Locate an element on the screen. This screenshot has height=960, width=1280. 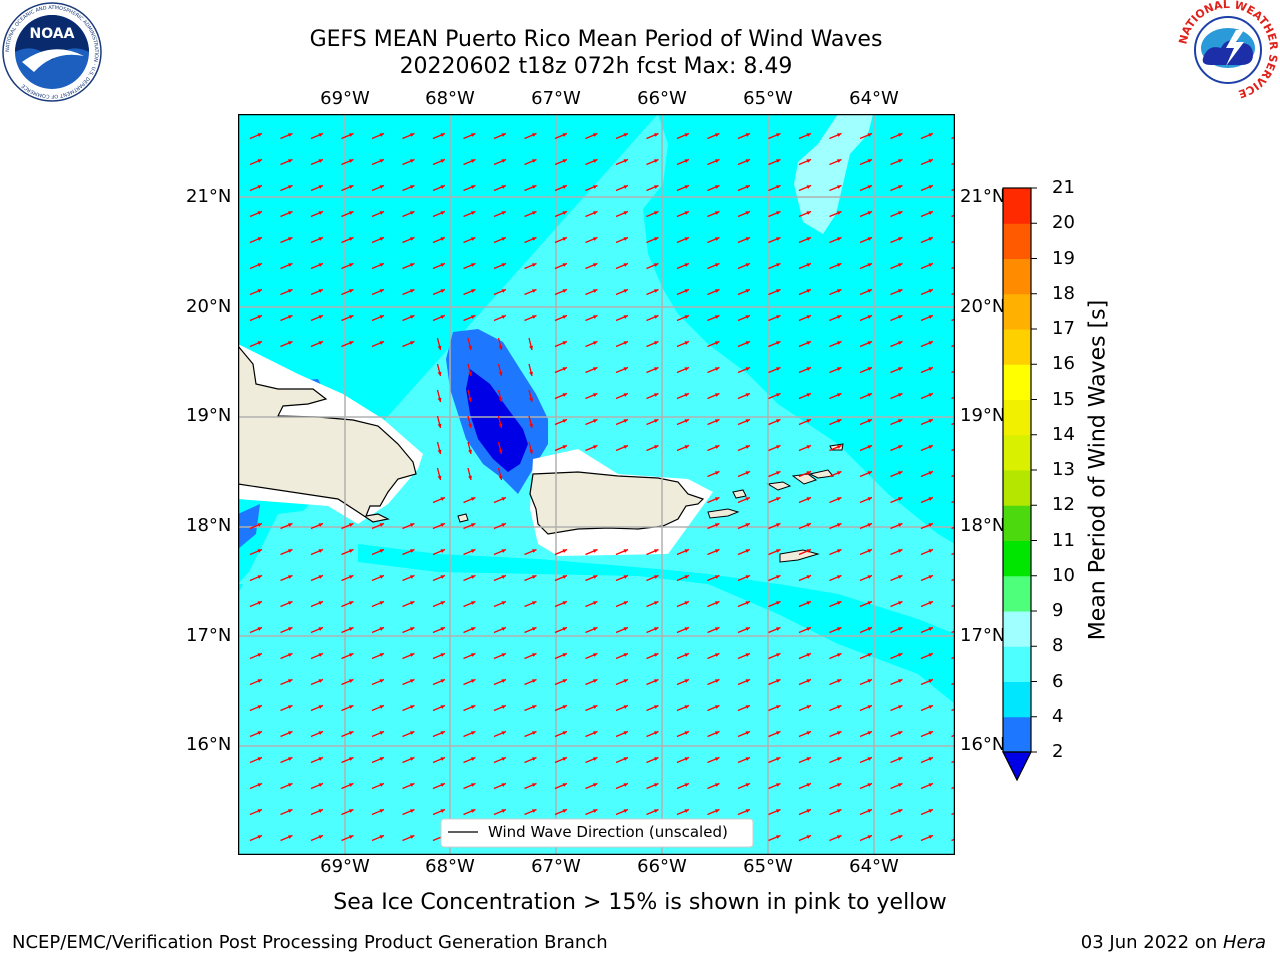
wave-period-8-9-region is located at coordinates (833, 174).